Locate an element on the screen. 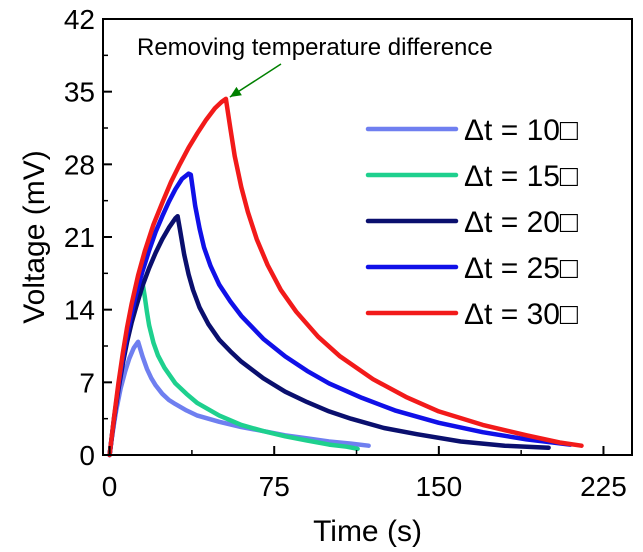 The width and height of the screenshot is (643, 552). legend: Δt = 10□ Δt = 15□ Δt = 20□ Δt = 25□ Δt = 30□ is located at coordinates (472, 222).